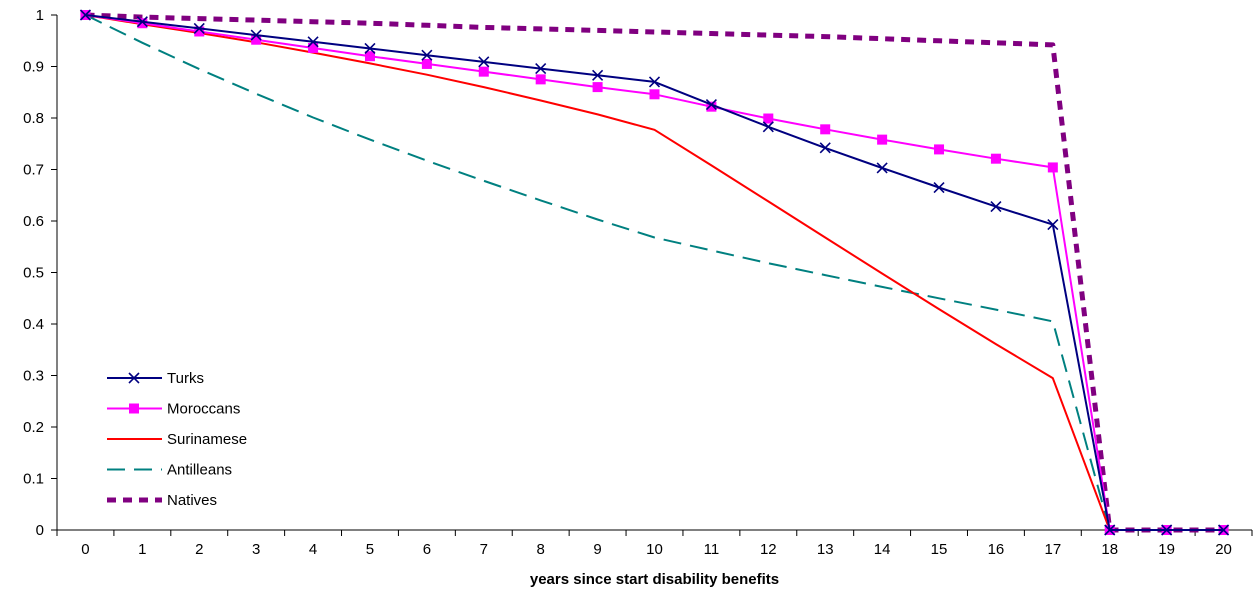 This screenshot has width=1260, height=598. I want to click on y-tick-label: 1, so click(40, 15).